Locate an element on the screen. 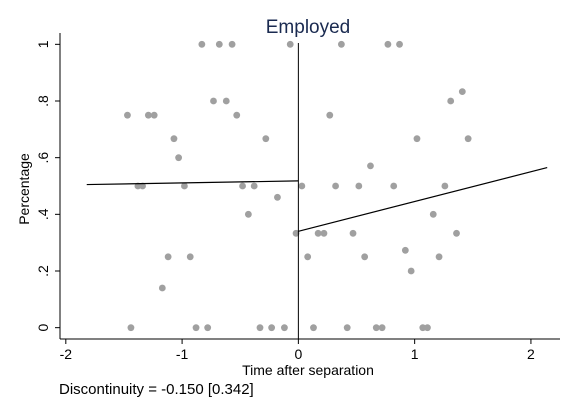 The image size is (574, 418). y-tick-label: 1 is located at coordinates (43, 44).